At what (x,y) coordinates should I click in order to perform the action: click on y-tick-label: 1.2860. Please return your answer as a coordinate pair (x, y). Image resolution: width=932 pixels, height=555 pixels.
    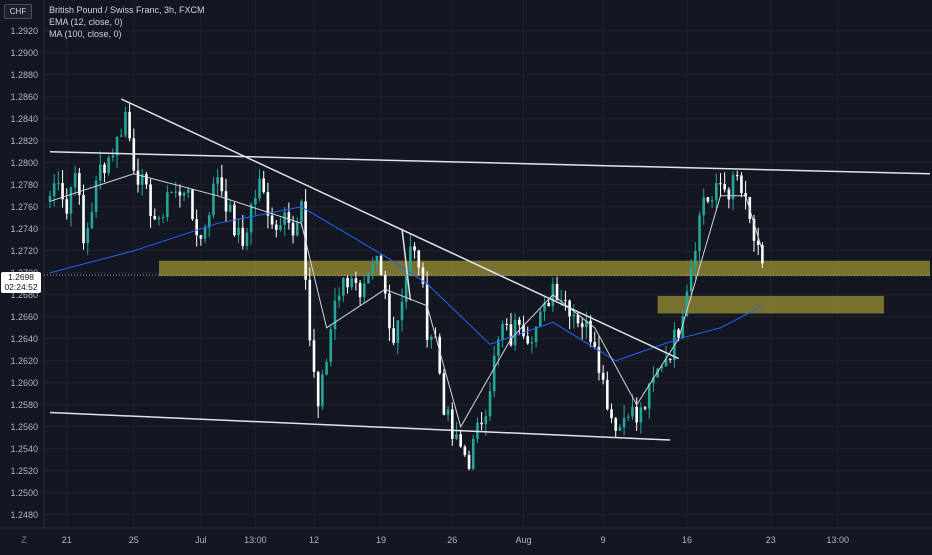
    Looking at the image, I should click on (24, 97).